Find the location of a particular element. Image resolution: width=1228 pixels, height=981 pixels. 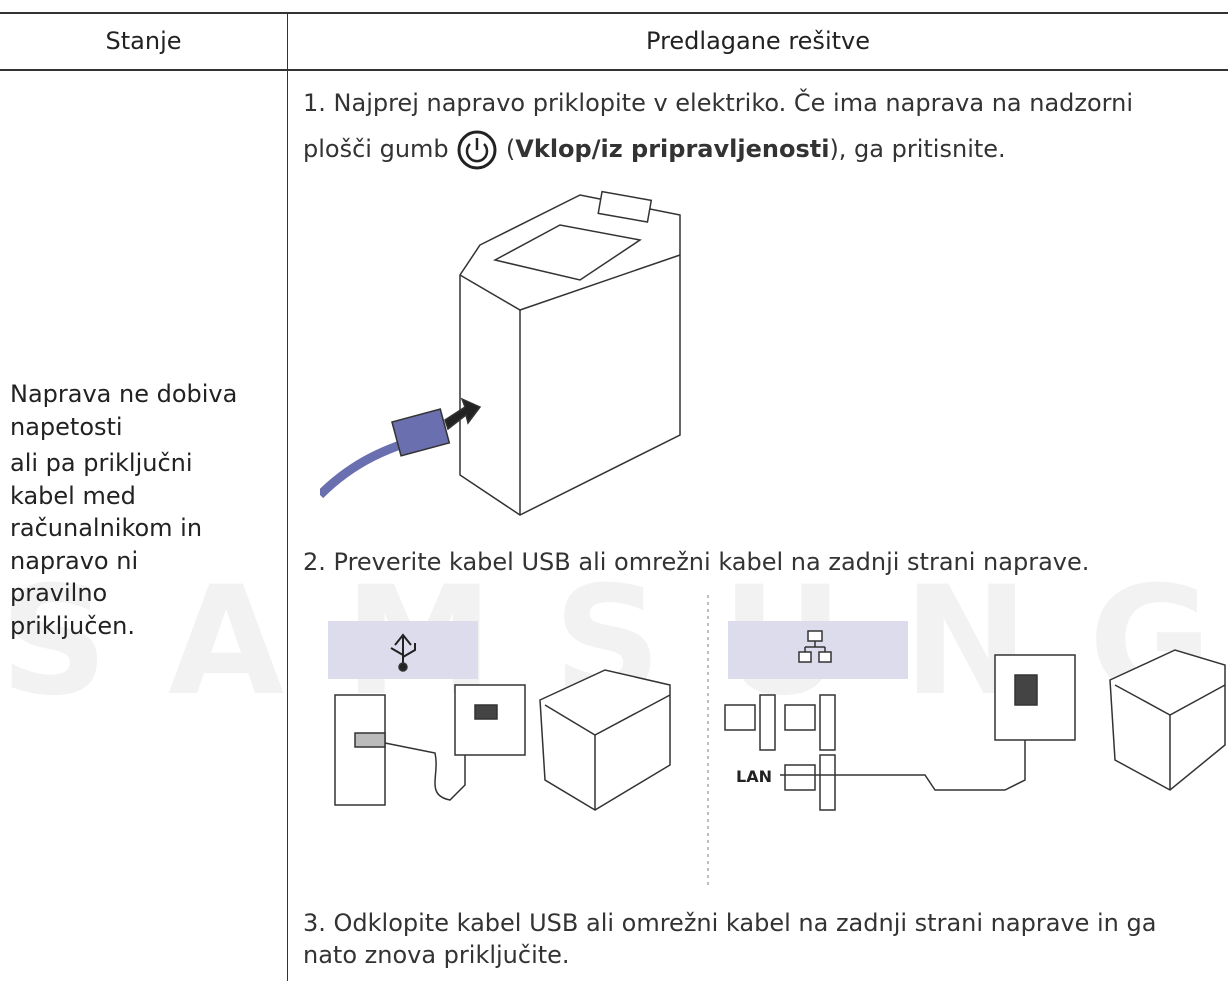

condition-line: napravo ni is located at coordinates (74, 560).